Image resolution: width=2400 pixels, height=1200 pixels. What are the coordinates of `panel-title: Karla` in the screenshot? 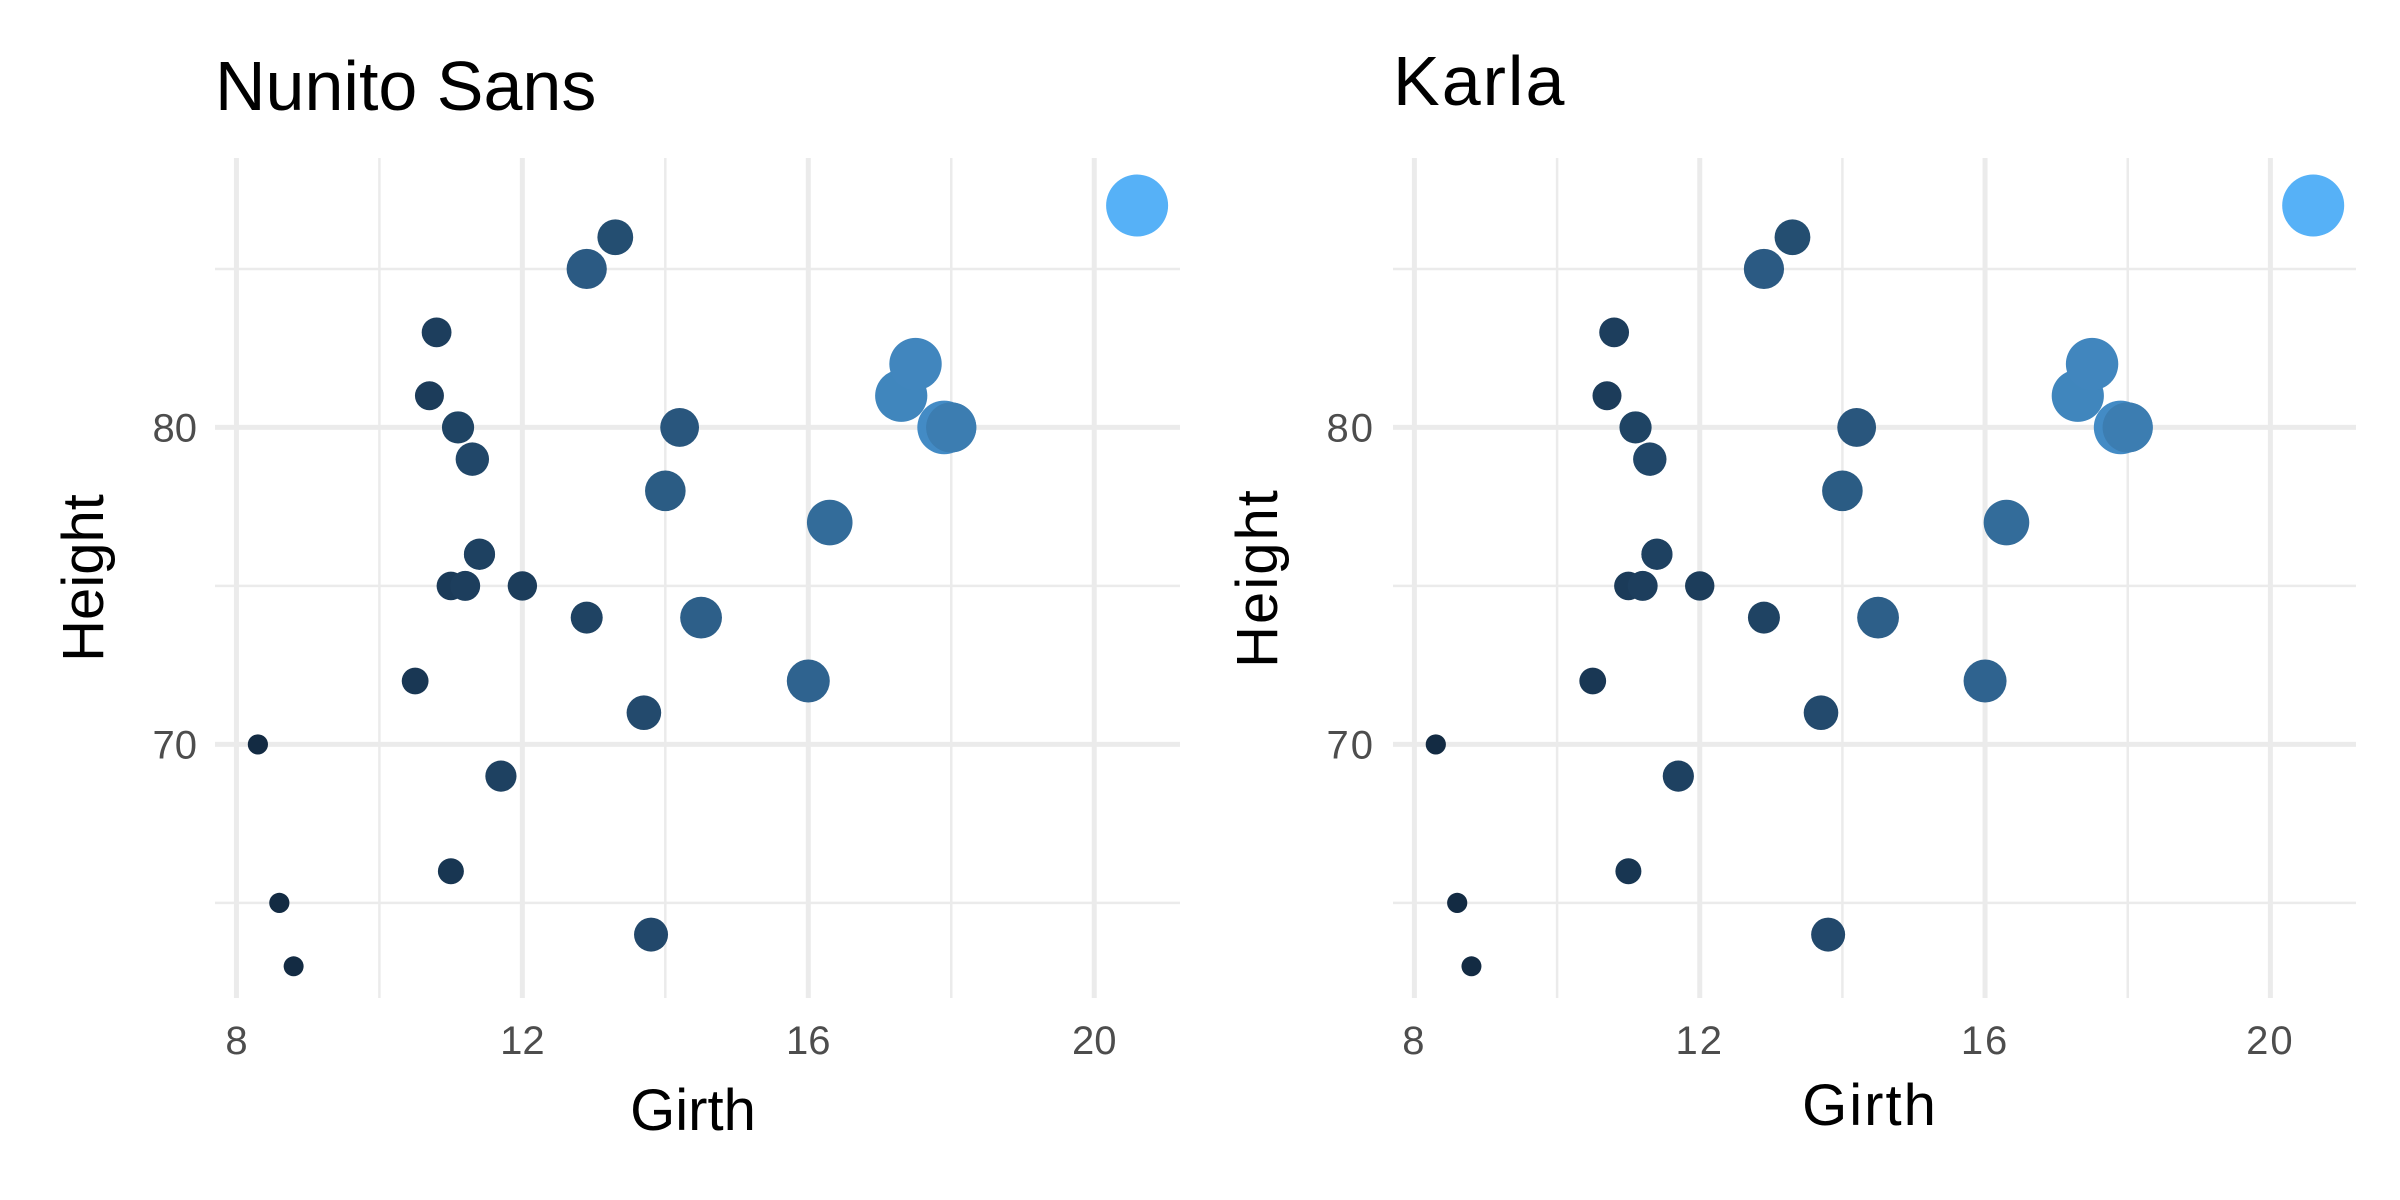 It's located at (1479, 81).